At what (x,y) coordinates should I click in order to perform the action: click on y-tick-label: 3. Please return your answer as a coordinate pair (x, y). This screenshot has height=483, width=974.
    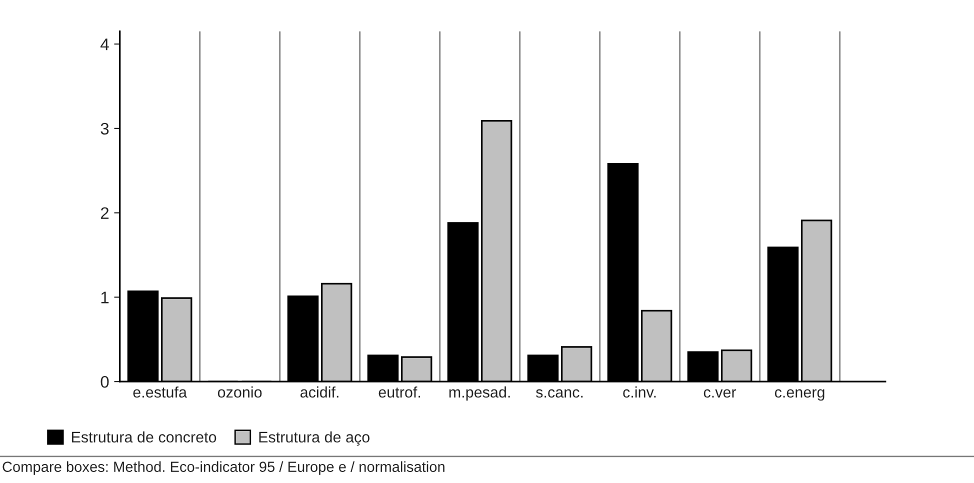
    Looking at the image, I should click on (104, 128).